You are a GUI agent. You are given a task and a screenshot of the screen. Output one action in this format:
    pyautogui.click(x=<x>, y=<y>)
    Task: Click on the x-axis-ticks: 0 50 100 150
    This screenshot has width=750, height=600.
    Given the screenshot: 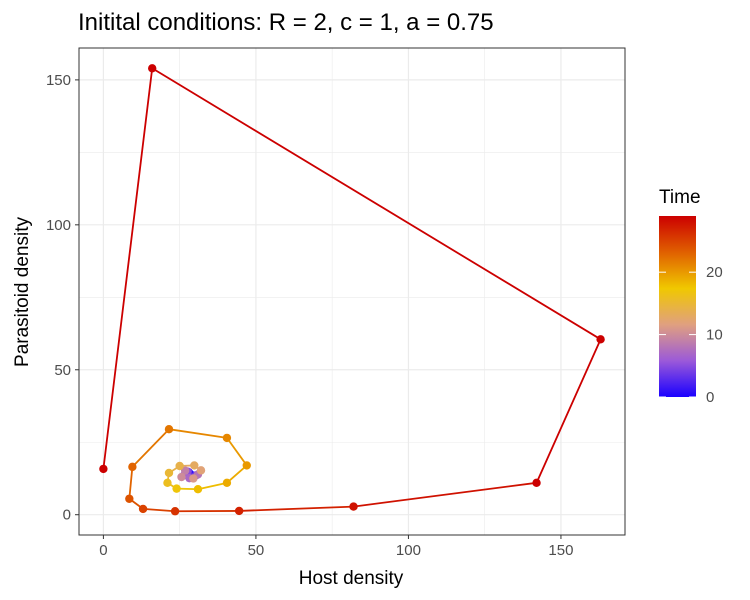 What is the action you would take?
    pyautogui.click(x=336, y=547)
    